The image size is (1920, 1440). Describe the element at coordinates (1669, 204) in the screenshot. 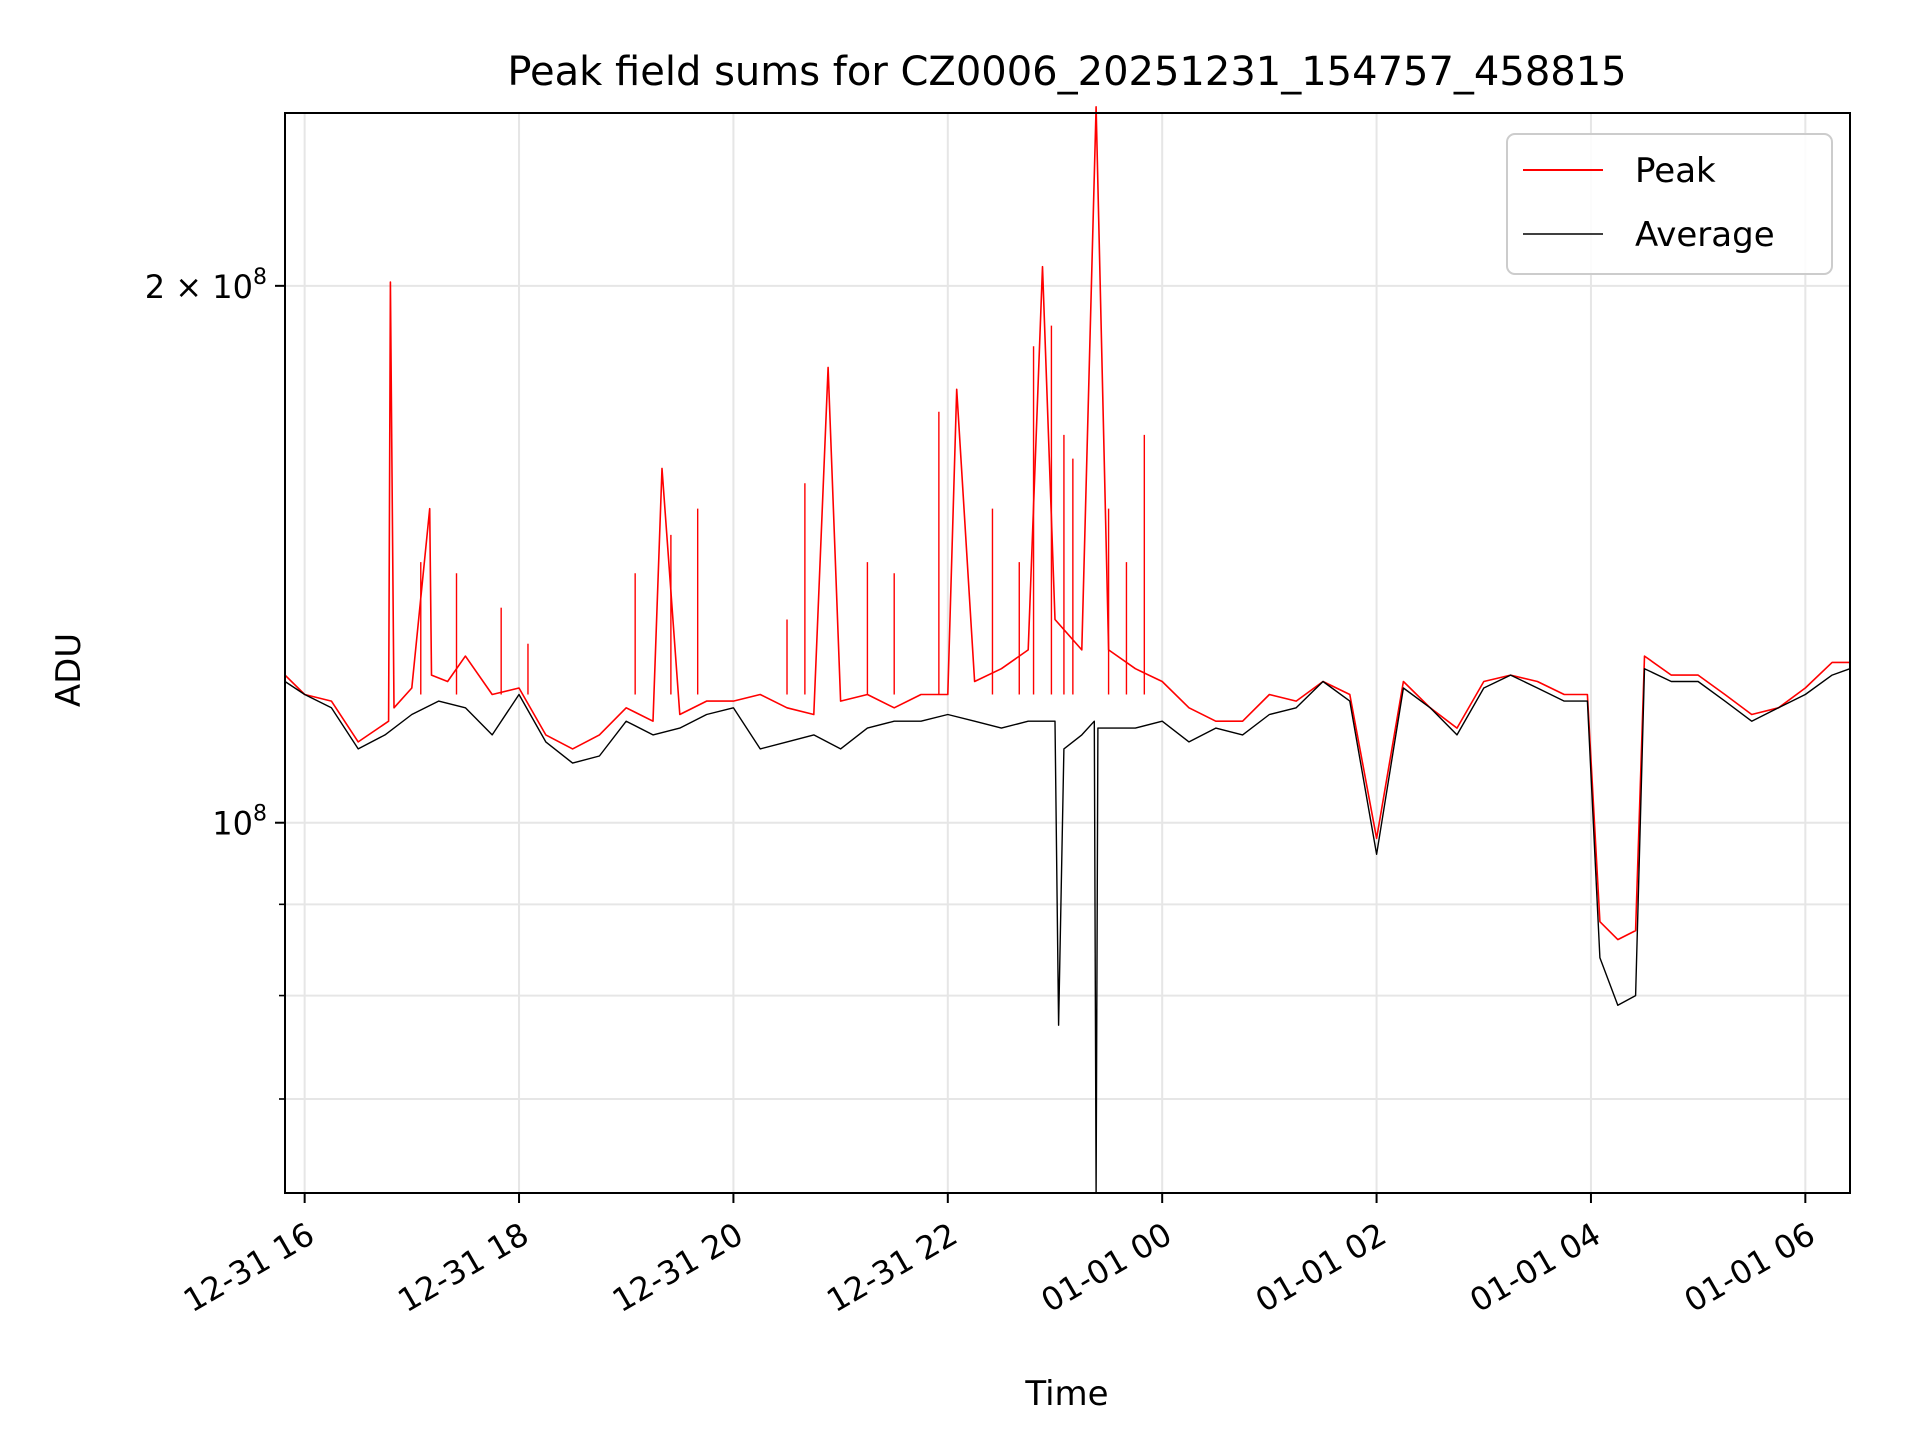

I see `legend: Peak Average` at that location.